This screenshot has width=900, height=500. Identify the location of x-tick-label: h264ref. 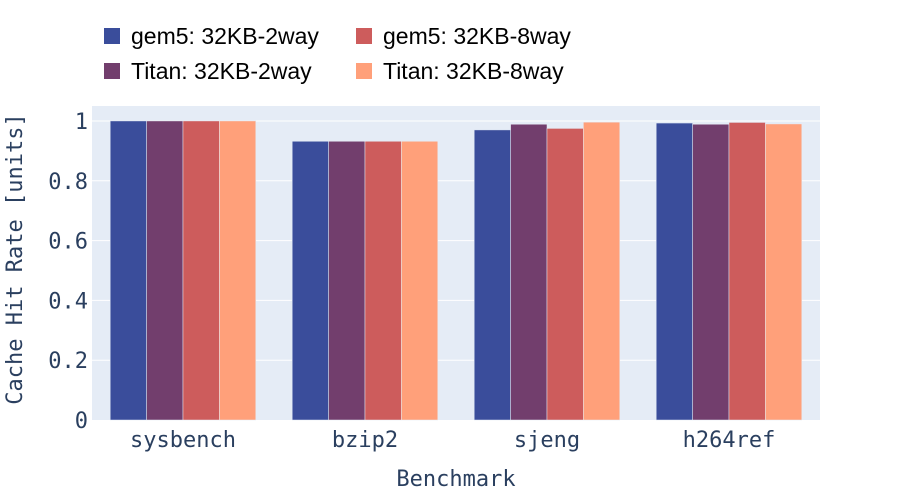
(729, 440).